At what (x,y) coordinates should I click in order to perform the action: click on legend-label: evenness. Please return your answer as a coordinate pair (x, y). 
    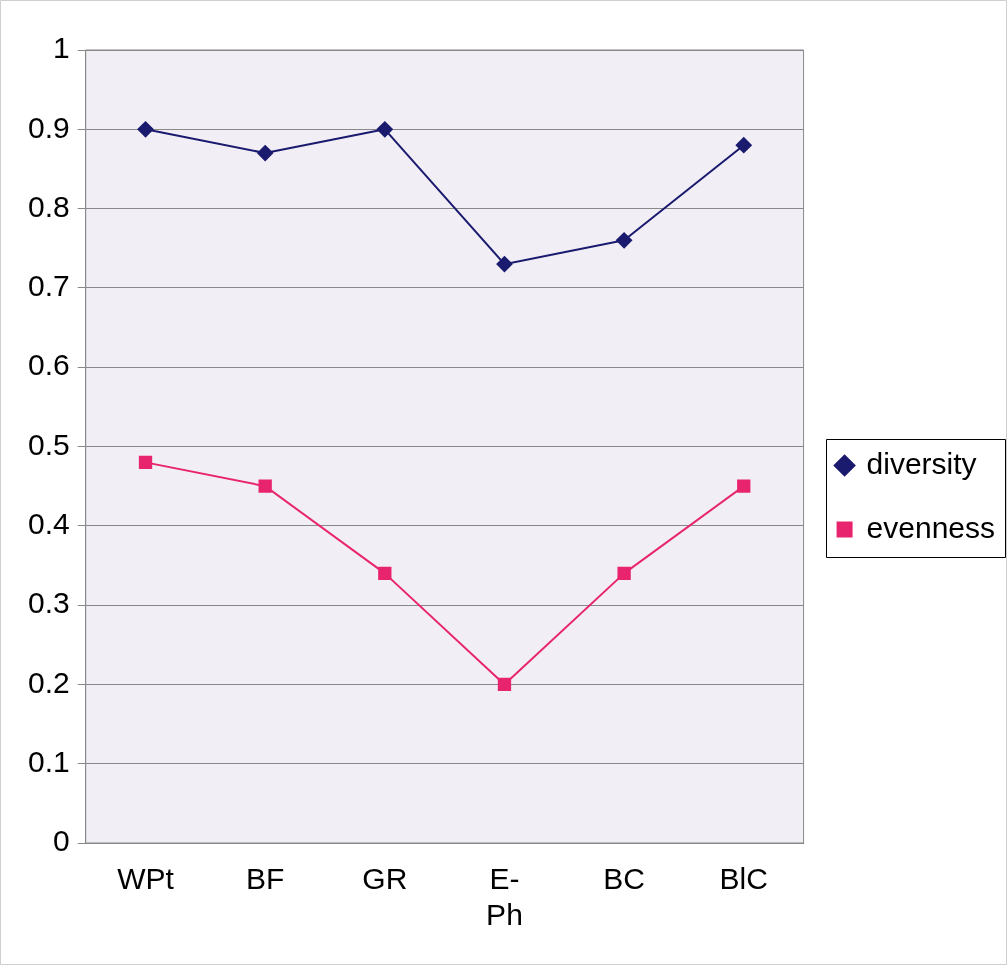
    Looking at the image, I should click on (931, 527).